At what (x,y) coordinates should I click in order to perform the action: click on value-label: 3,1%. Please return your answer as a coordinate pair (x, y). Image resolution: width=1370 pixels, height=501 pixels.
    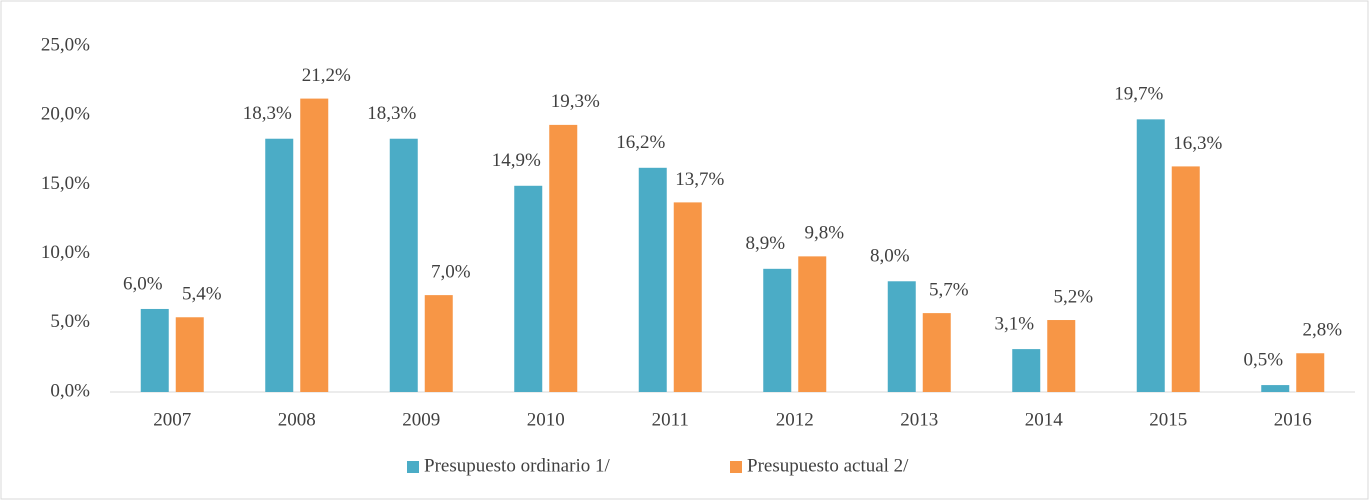
    Looking at the image, I should click on (1014, 323).